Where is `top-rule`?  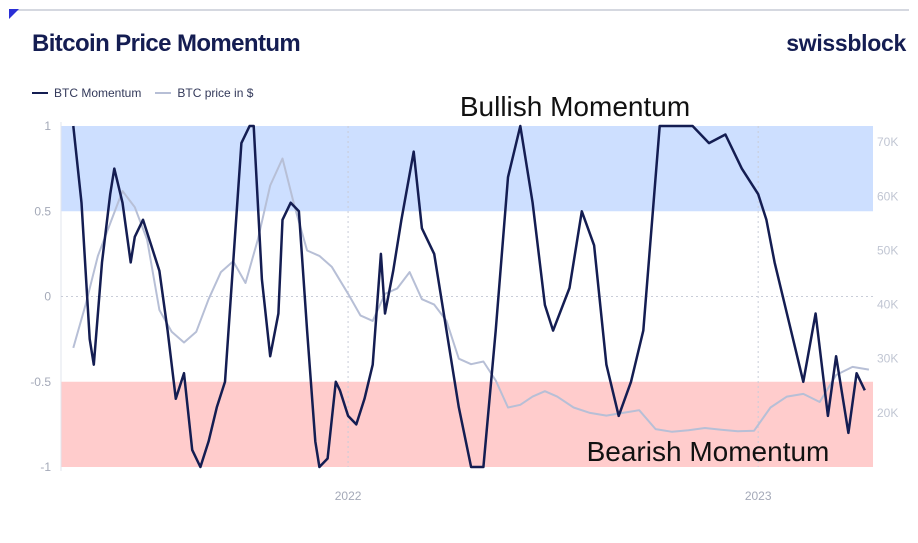 top-rule is located at coordinates (459, 10).